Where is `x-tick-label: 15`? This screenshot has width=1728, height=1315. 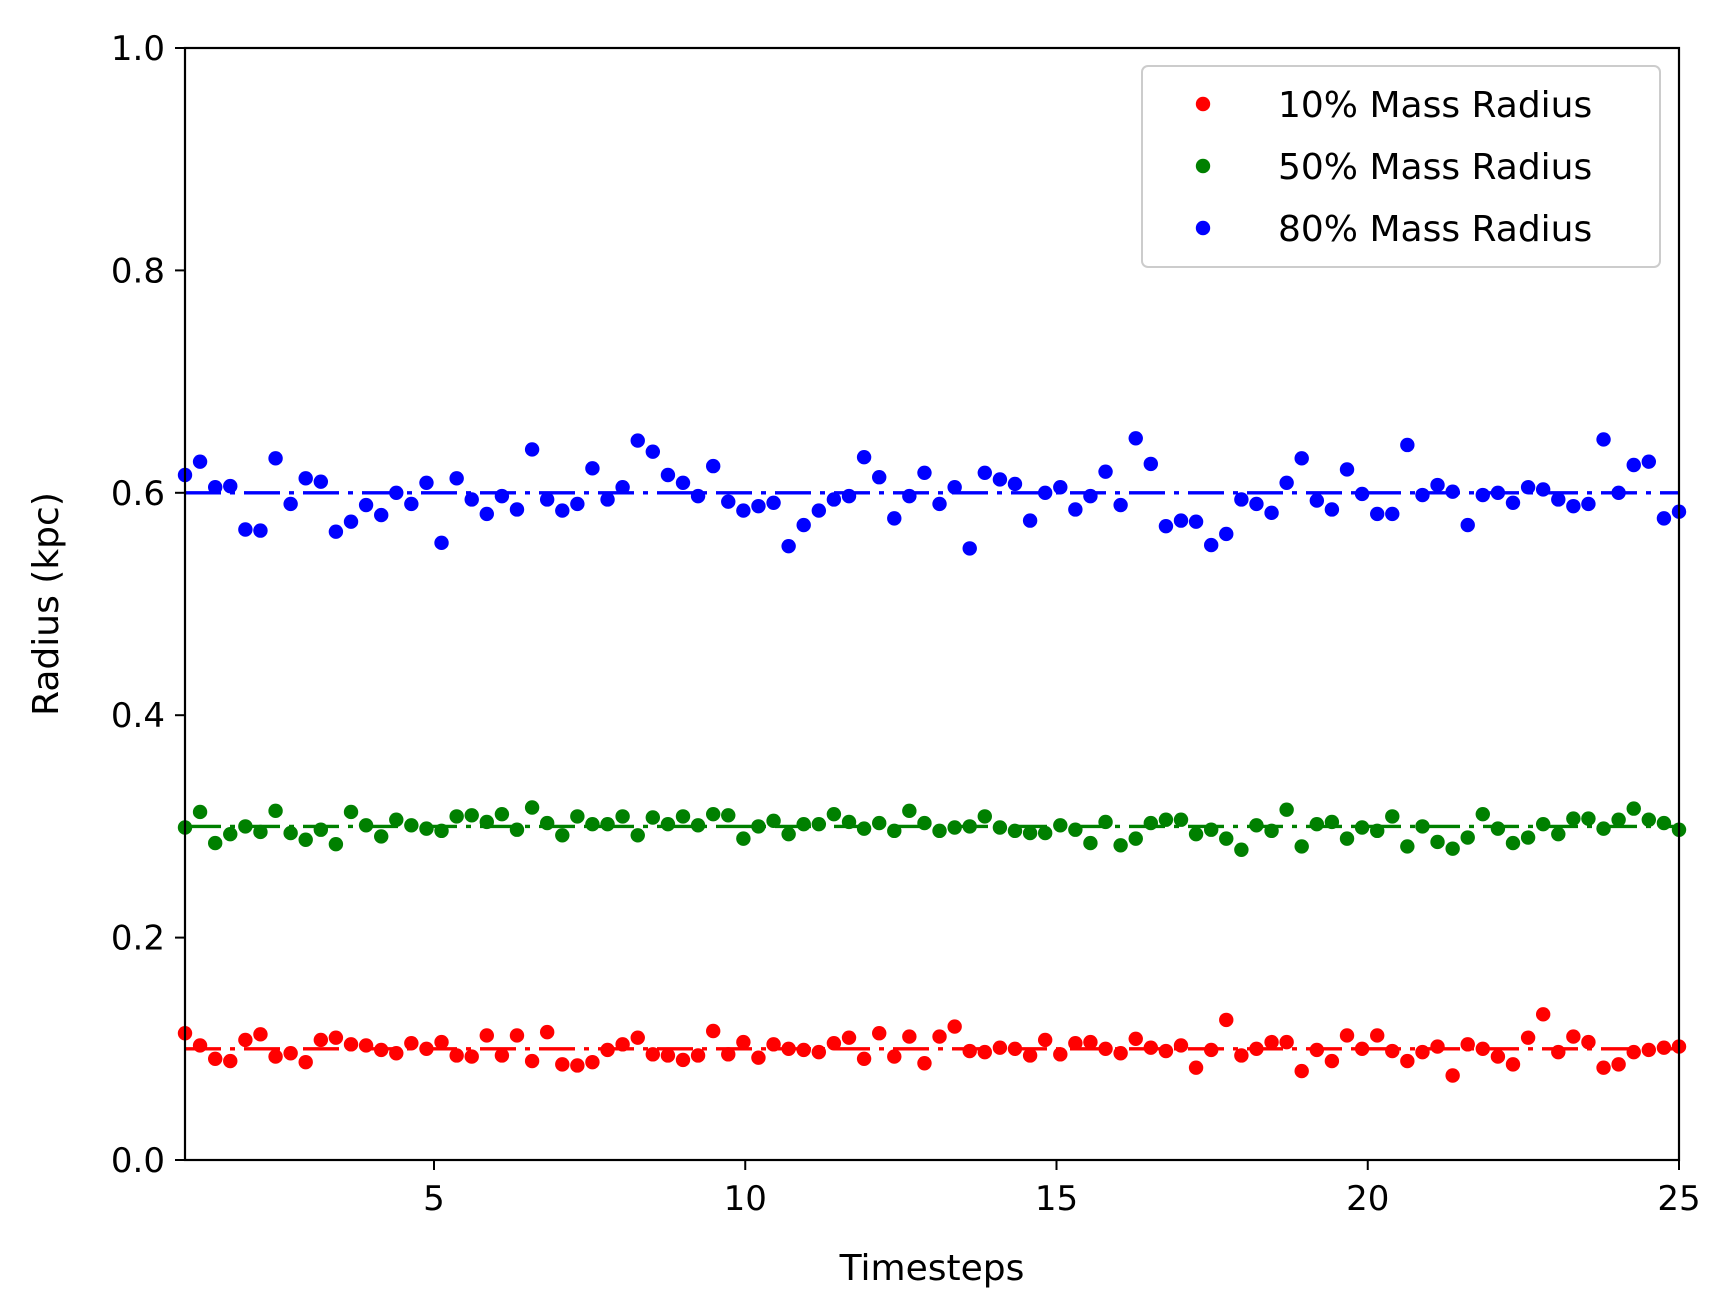
x-tick-label: 15 is located at coordinates (1056, 1199).